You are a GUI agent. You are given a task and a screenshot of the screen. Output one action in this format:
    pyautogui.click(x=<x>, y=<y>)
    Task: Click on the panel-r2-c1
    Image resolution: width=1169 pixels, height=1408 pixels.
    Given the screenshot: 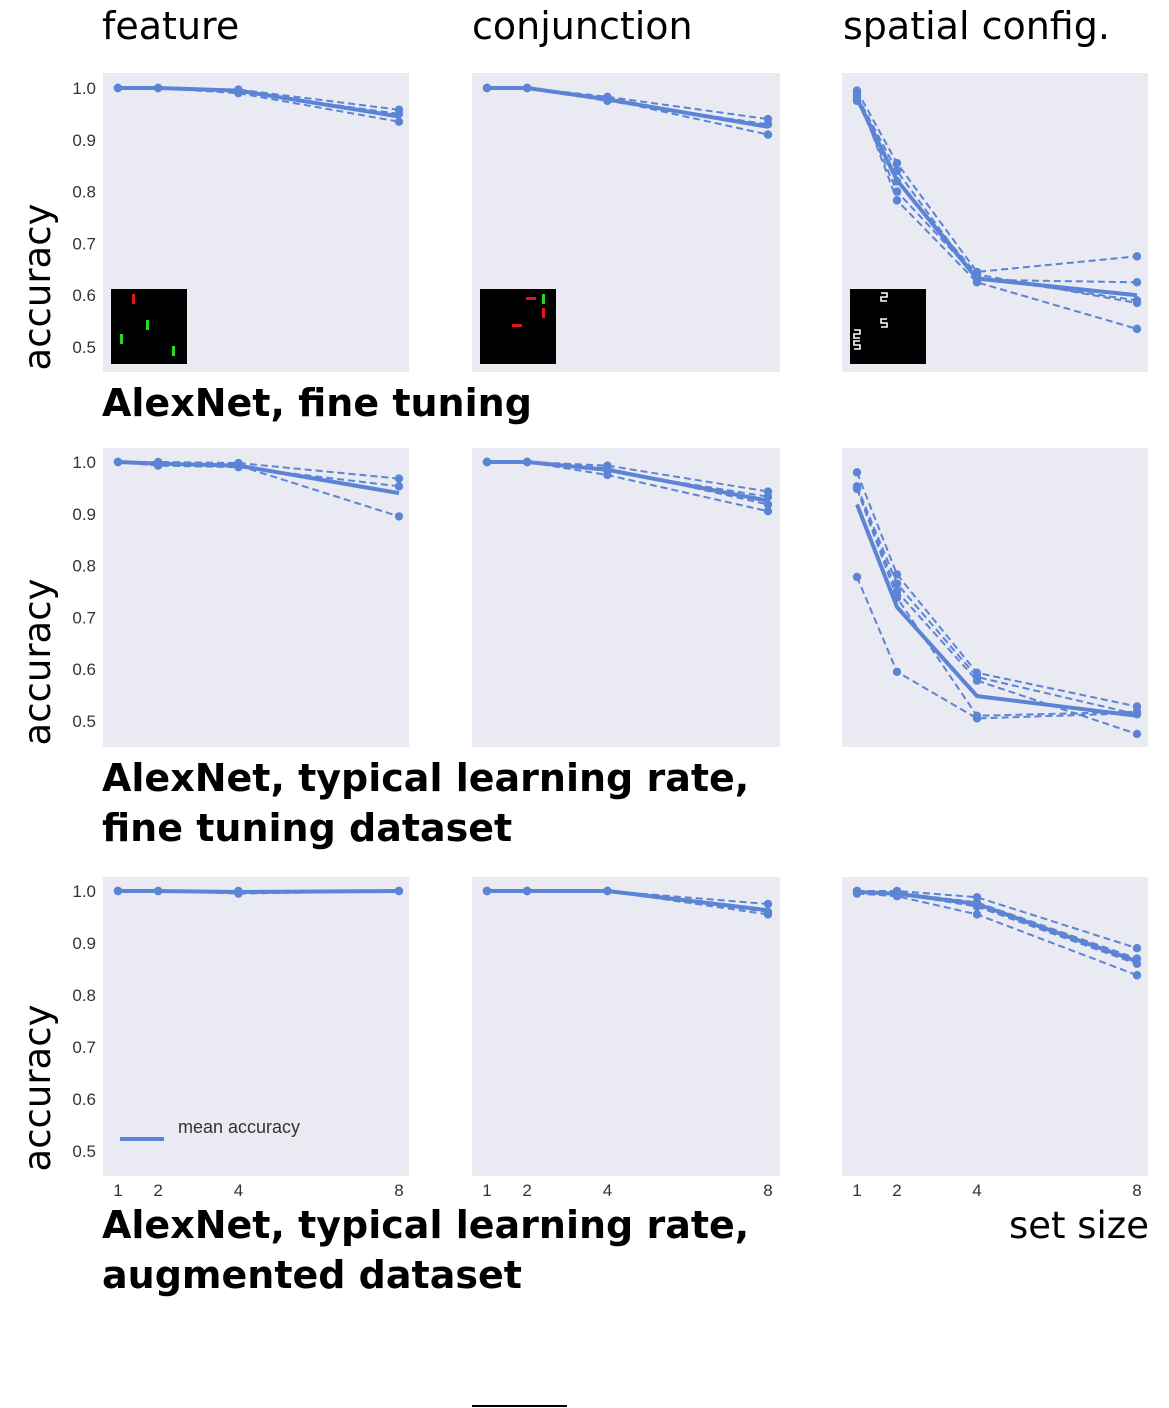 What is the action you would take?
    pyautogui.click(x=258, y=489)
    